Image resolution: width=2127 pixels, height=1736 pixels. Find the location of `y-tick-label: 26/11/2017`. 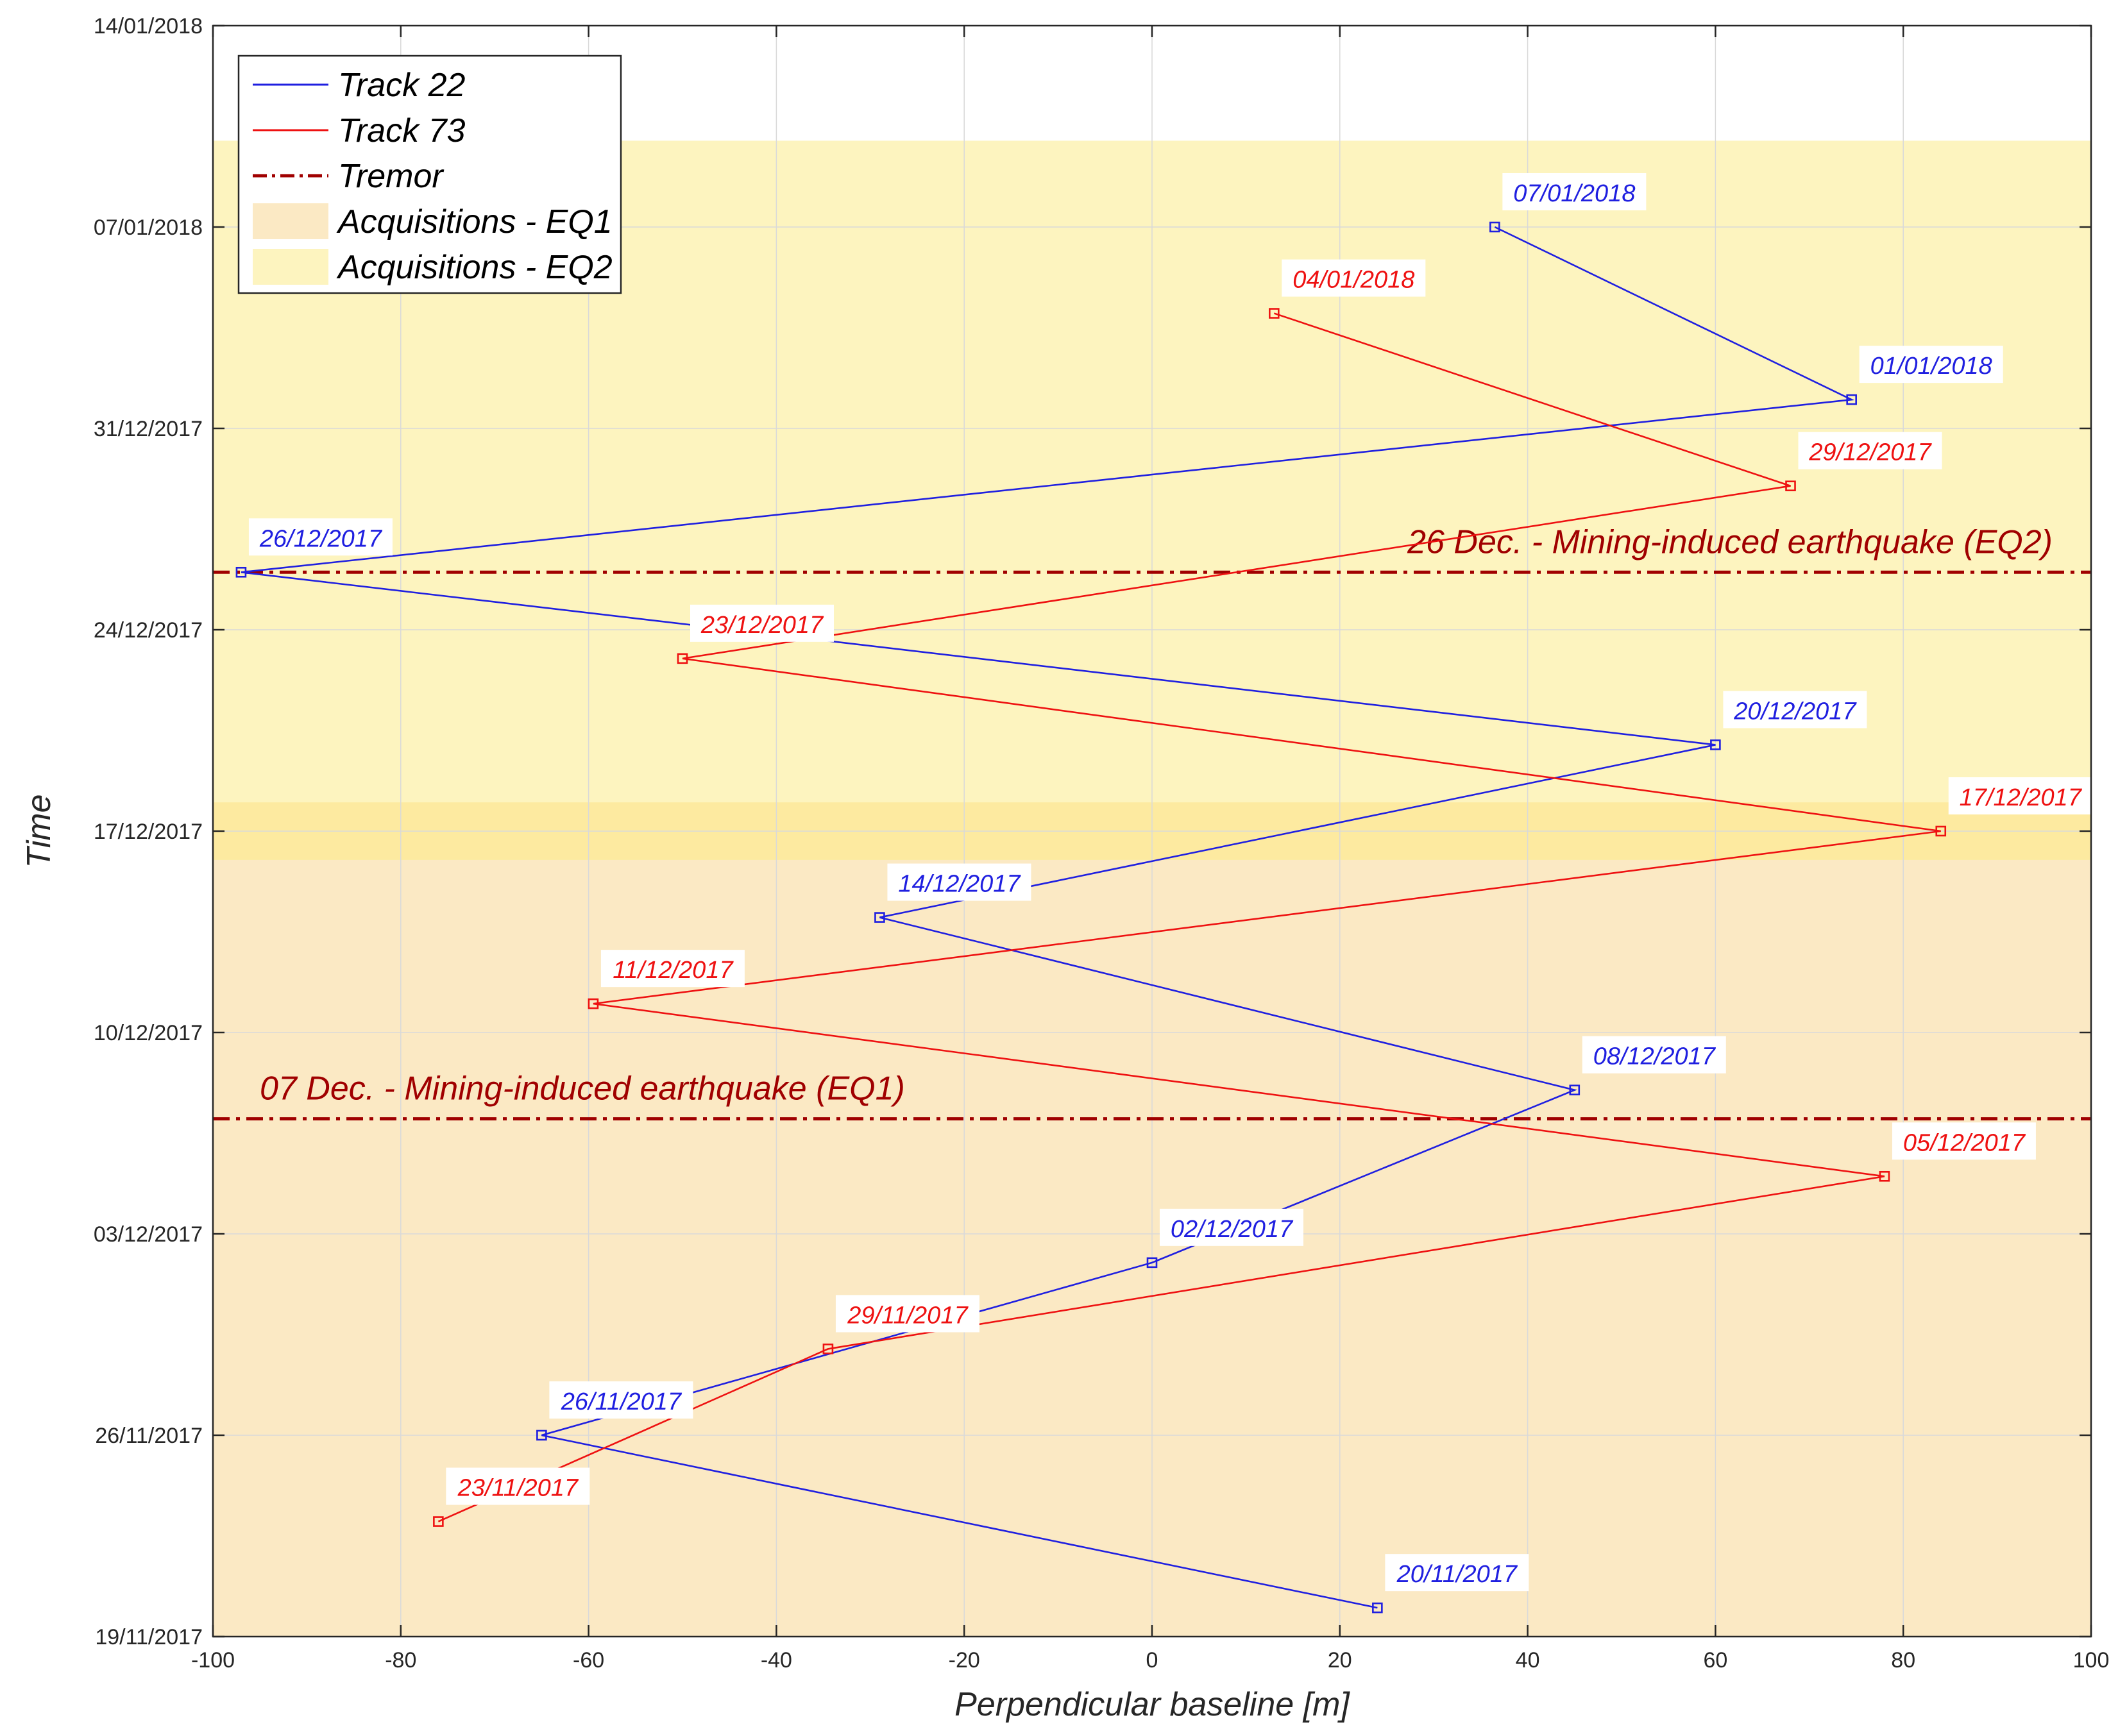

y-tick-label: 26/11/2017 is located at coordinates (149, 1436).